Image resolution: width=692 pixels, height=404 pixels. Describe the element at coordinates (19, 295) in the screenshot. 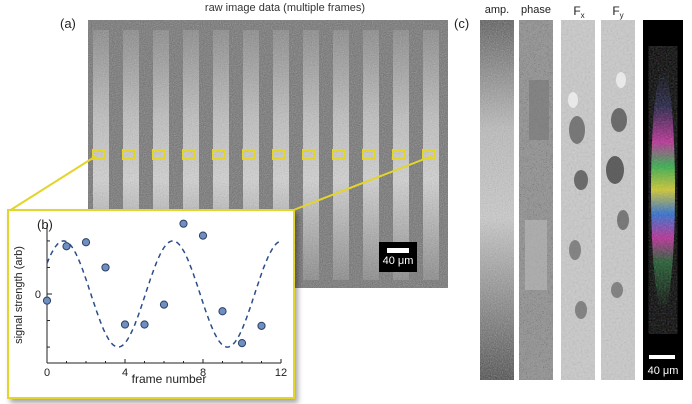

I see `y-axis-label: signal strength (arb)` at that location.